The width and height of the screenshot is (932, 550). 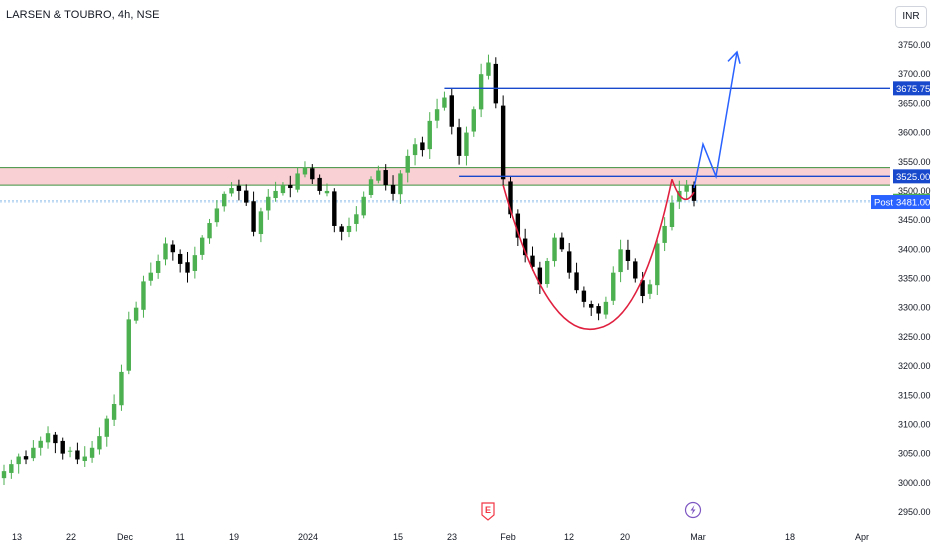 I want to click on x-tick-label: Apr, so click(x=862, y=537).